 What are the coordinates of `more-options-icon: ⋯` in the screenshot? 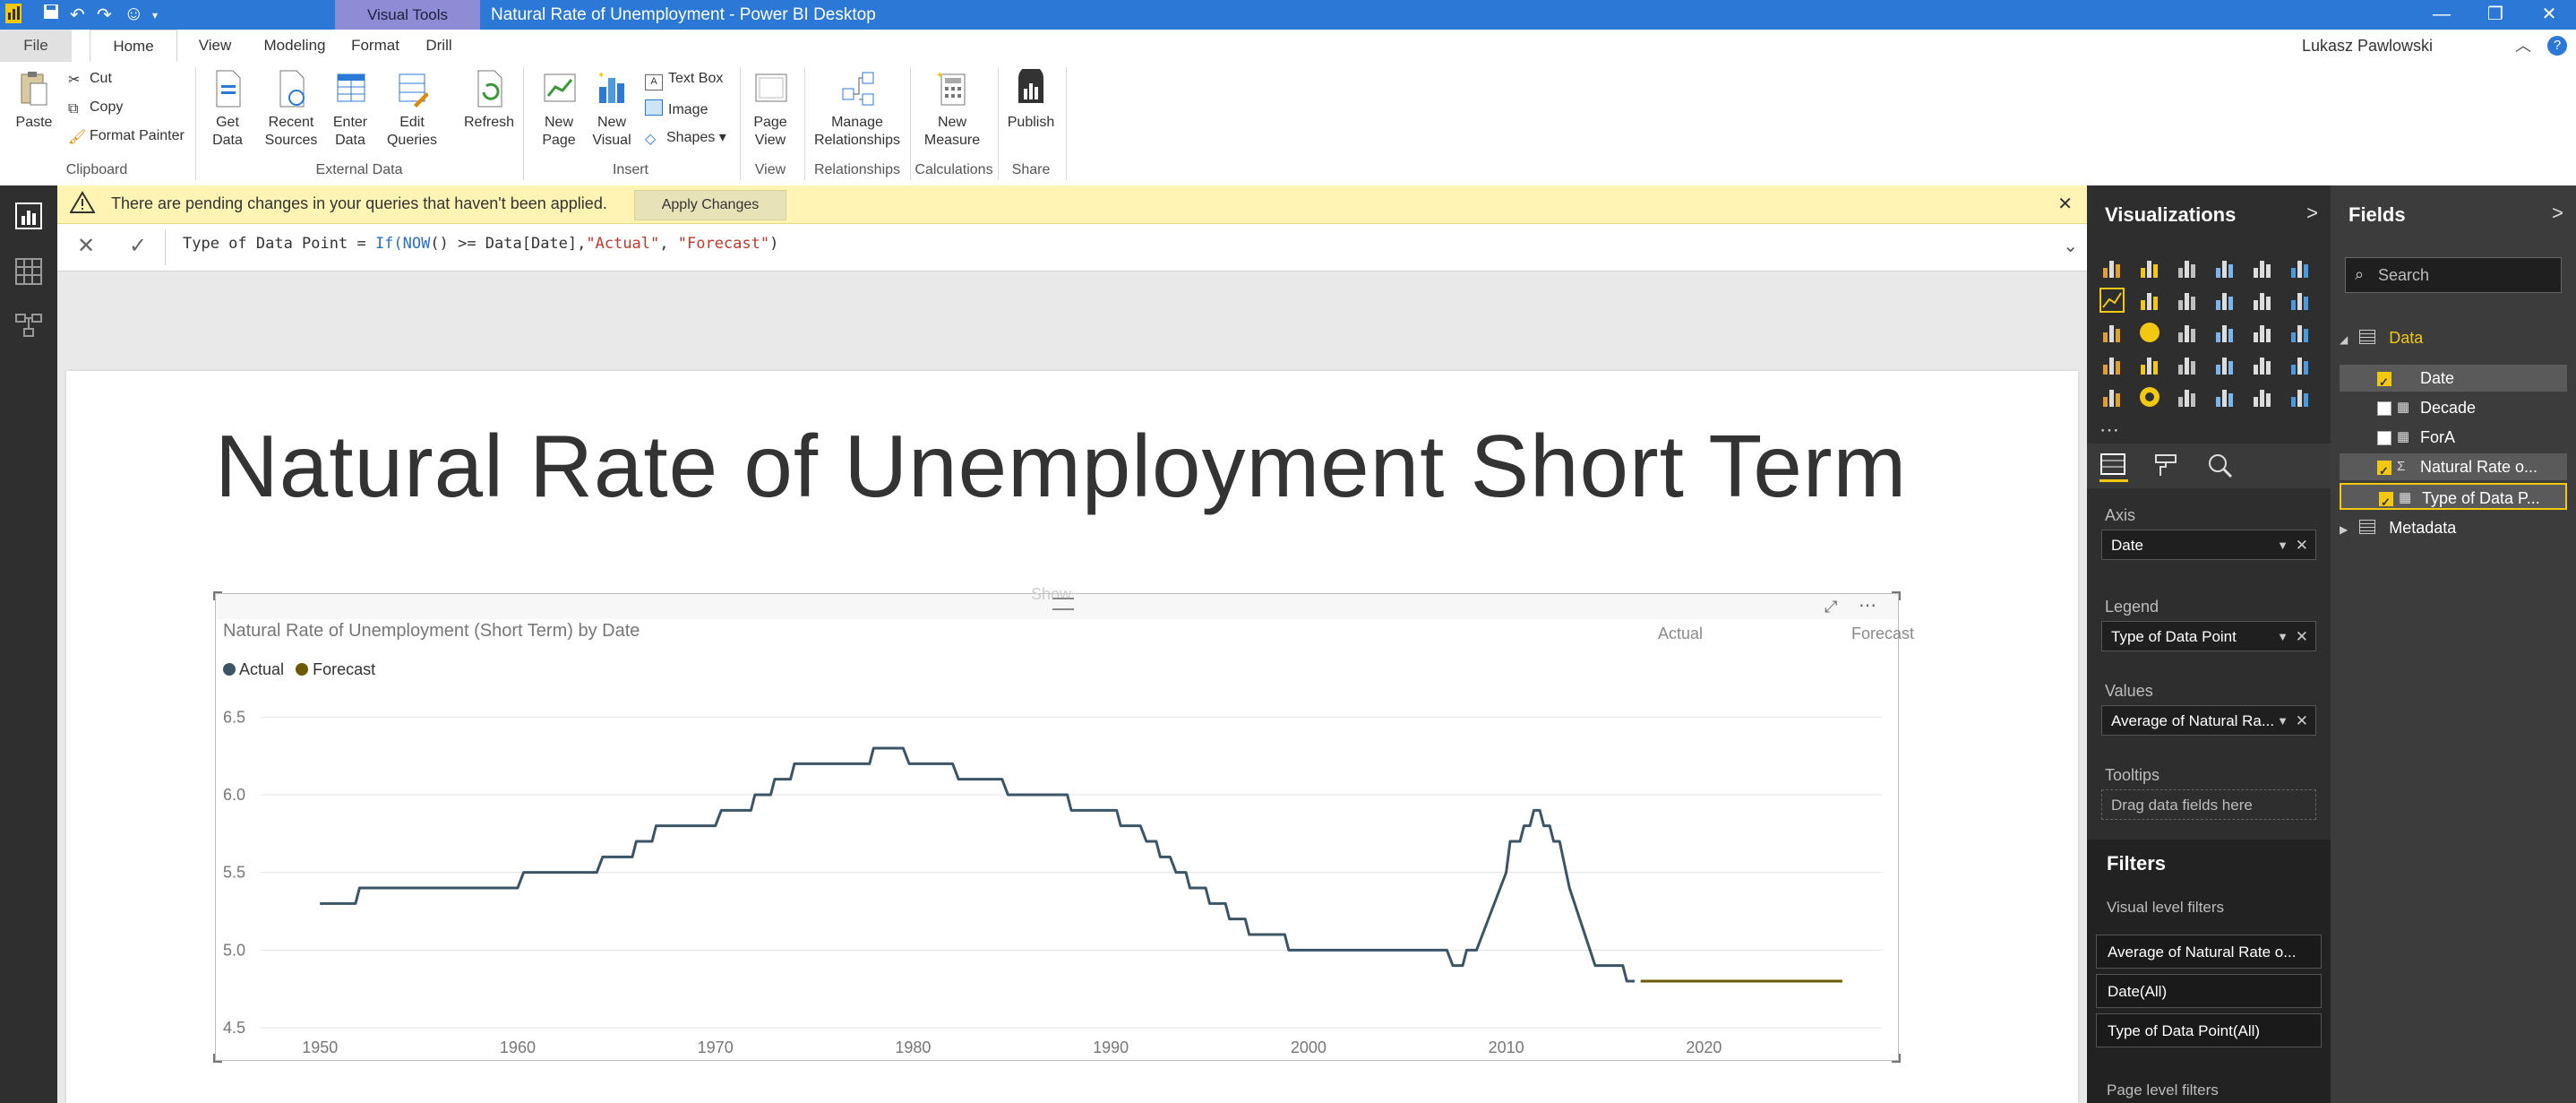 It's located at (1867, 606).